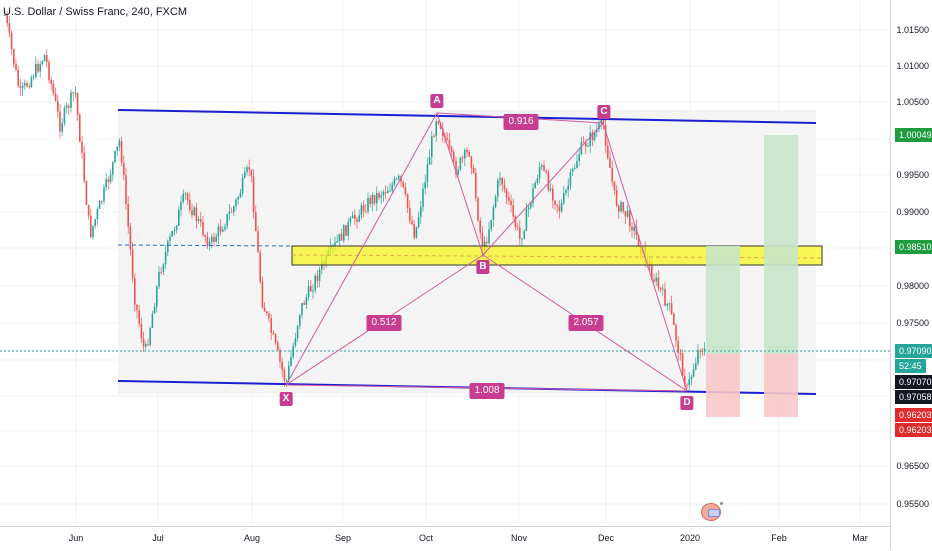 The width and height of the screenshot is (932, 551). I want to click on point-c-label: C, so click(604, 112).